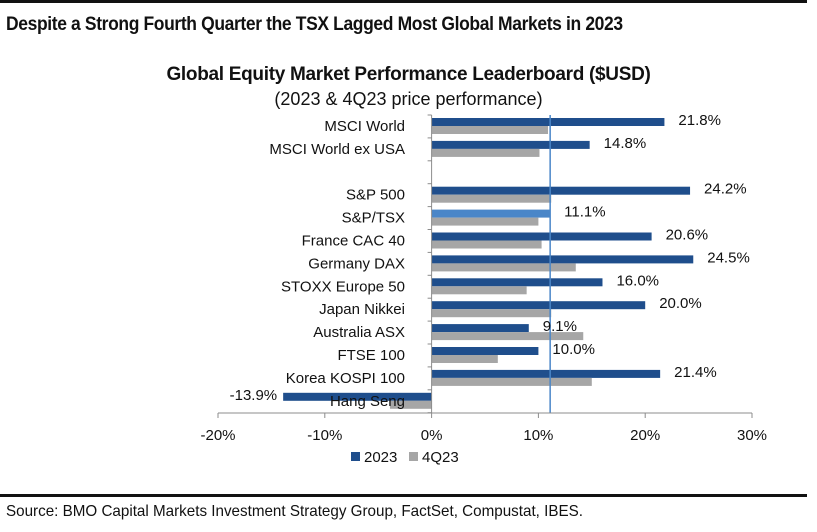 The width and height of the screenshot is (817, 532). Describe the element at coordinates (752, 435) in the screenshot. I see `x-tick-label: 30%` at that location.